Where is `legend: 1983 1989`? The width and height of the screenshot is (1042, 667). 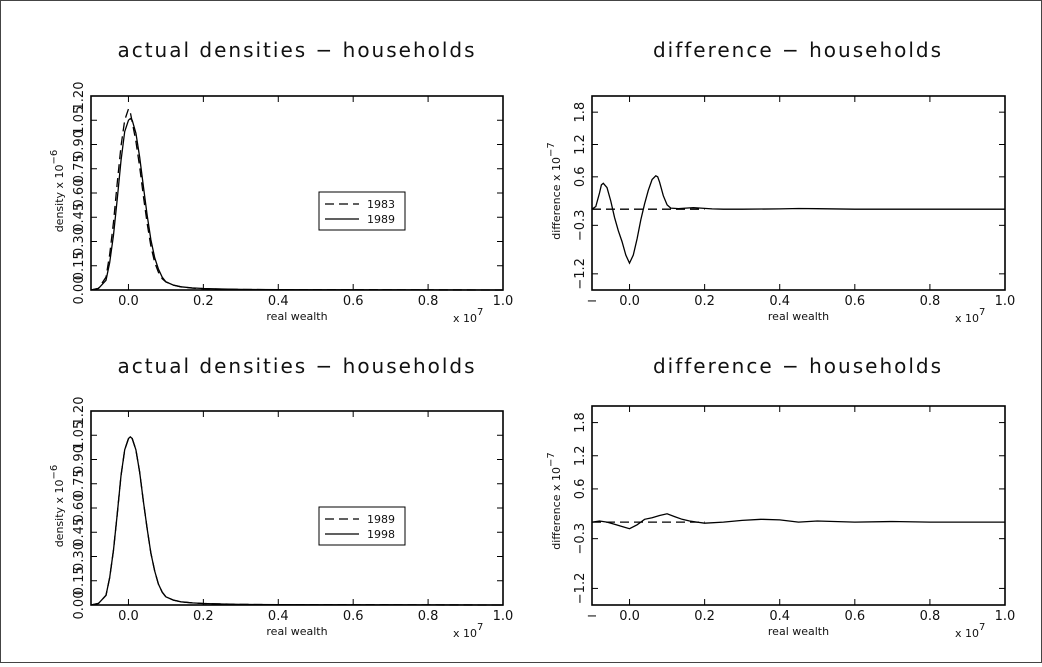 legend: 1983 1989 is located at coordinates (362, 211).